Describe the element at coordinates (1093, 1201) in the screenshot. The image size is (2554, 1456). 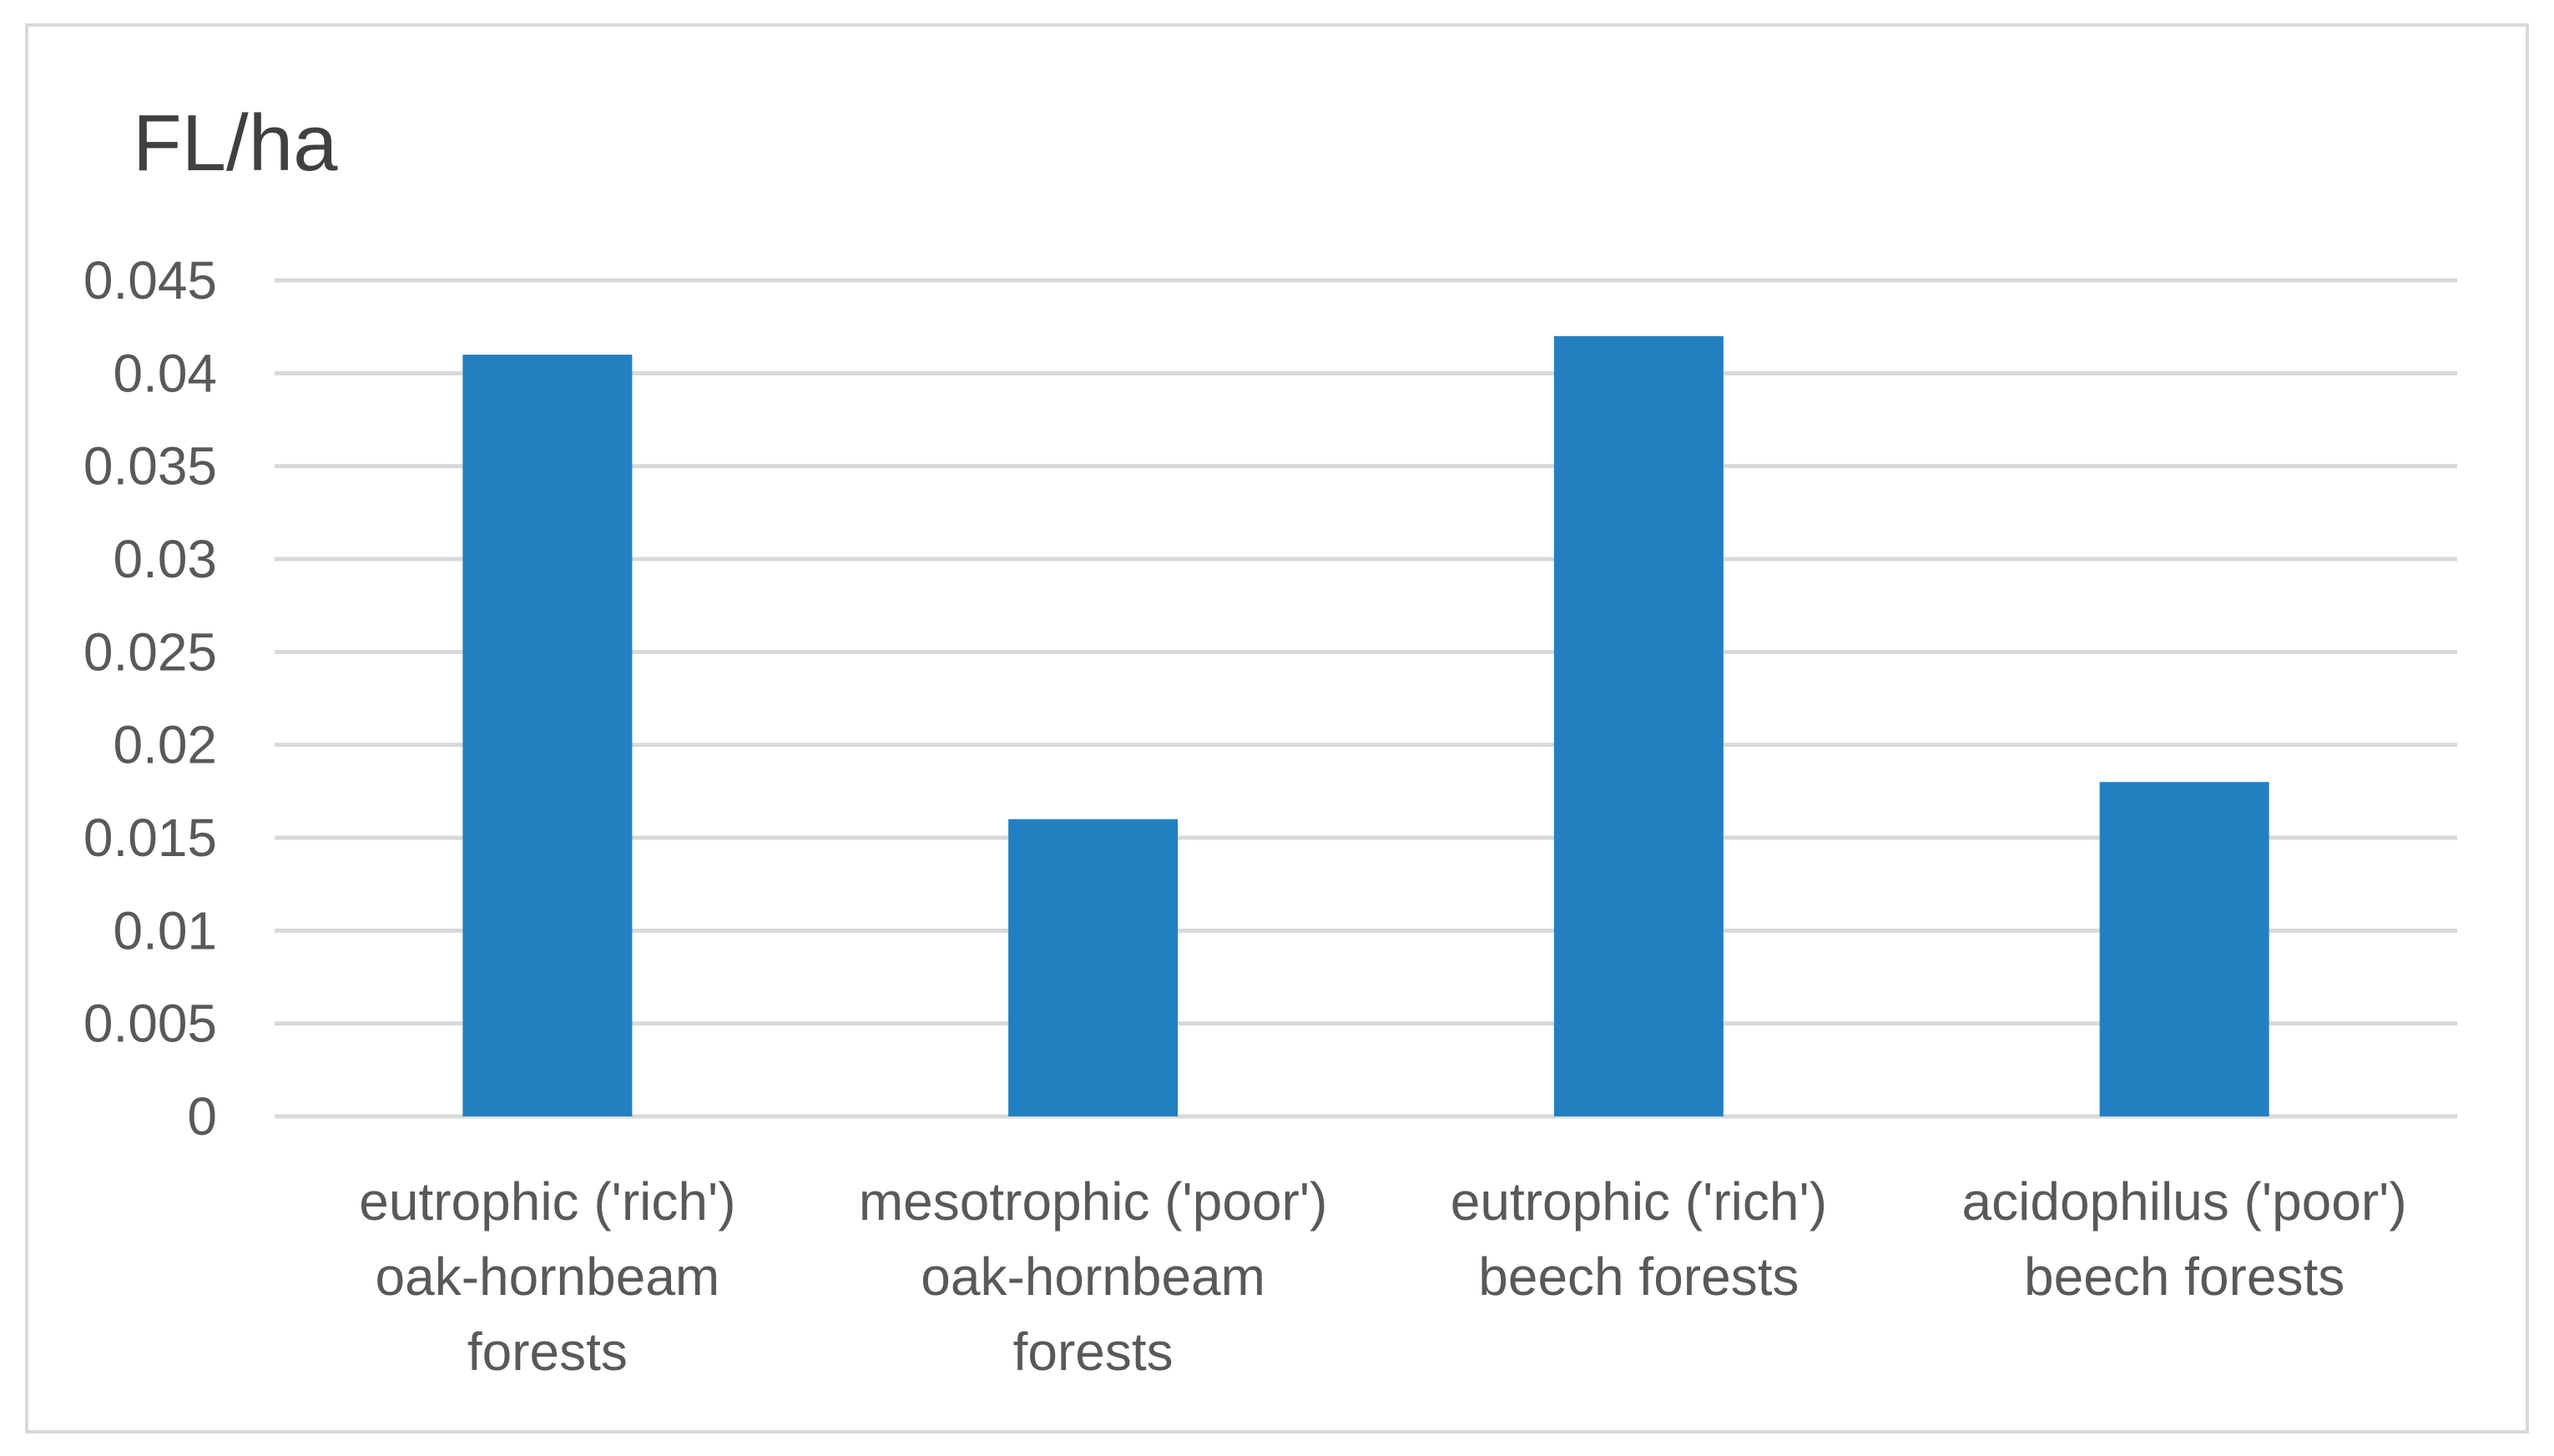
I see `x-category-label: mesotrophic ('poor')` at that location.